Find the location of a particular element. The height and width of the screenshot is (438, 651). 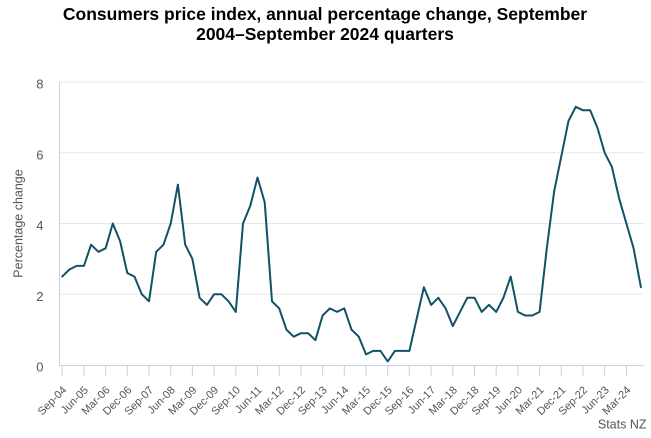

svg-text: 2004–September 2024 quarters is located at coordinates (325, 34).